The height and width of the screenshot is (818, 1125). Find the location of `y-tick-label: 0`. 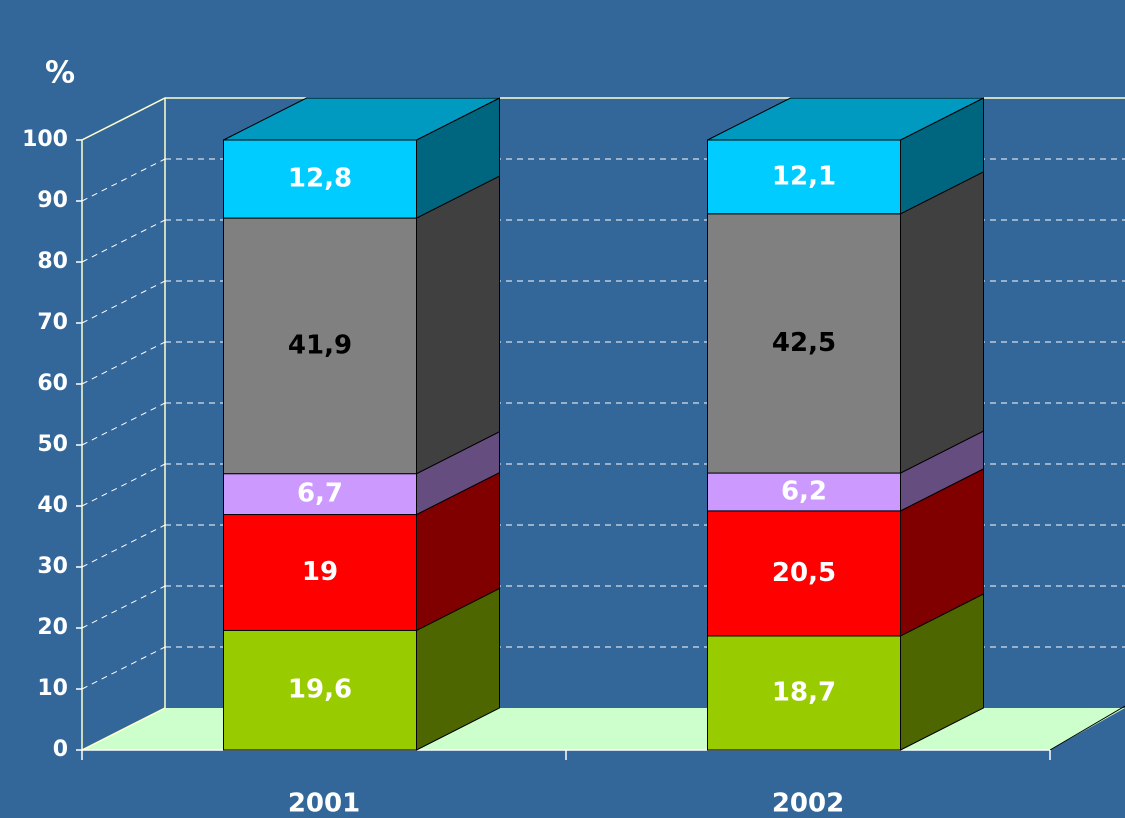

y-tick-label: 0 is located at coordinates (60, 749).